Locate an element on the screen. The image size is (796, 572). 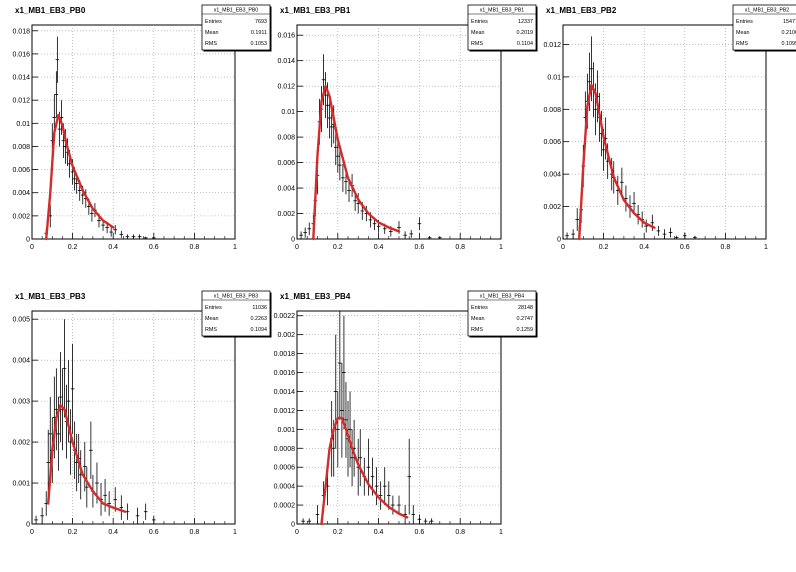
y-tick-label: 0.0008 is located at coordinates (285, 449).